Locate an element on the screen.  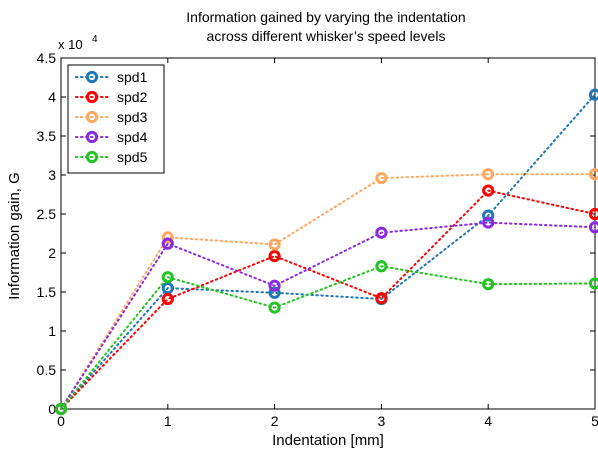
x-tick-label: 3 is located at coordinates (382, 421).